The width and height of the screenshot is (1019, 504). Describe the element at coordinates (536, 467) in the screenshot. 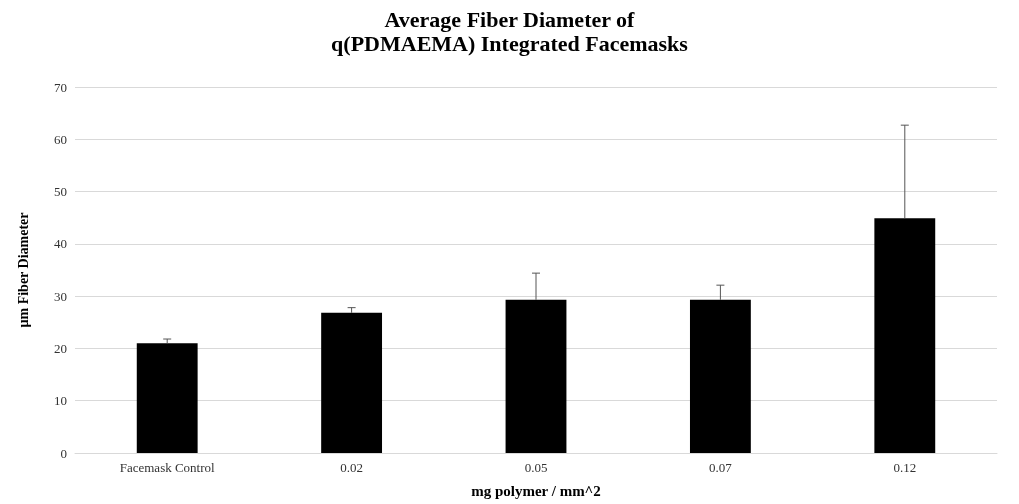

I see `x-tick-label: 0.05` at that location.